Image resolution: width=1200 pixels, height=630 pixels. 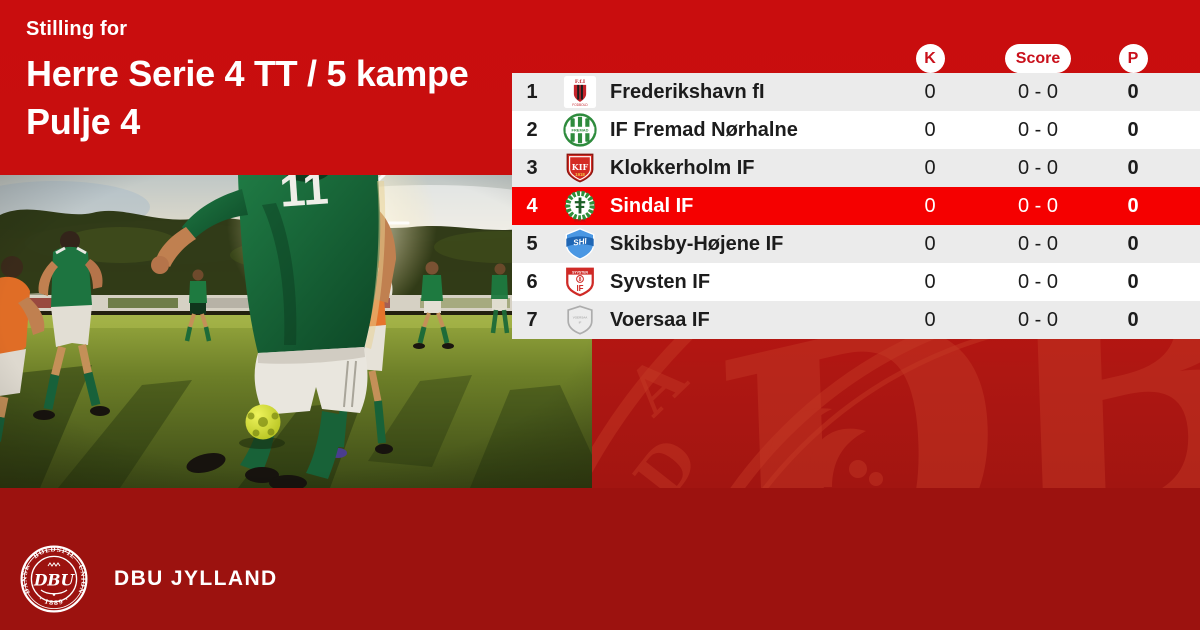 I want to click on eyebrow-label: Stilling for, so click(x=77, y=29).